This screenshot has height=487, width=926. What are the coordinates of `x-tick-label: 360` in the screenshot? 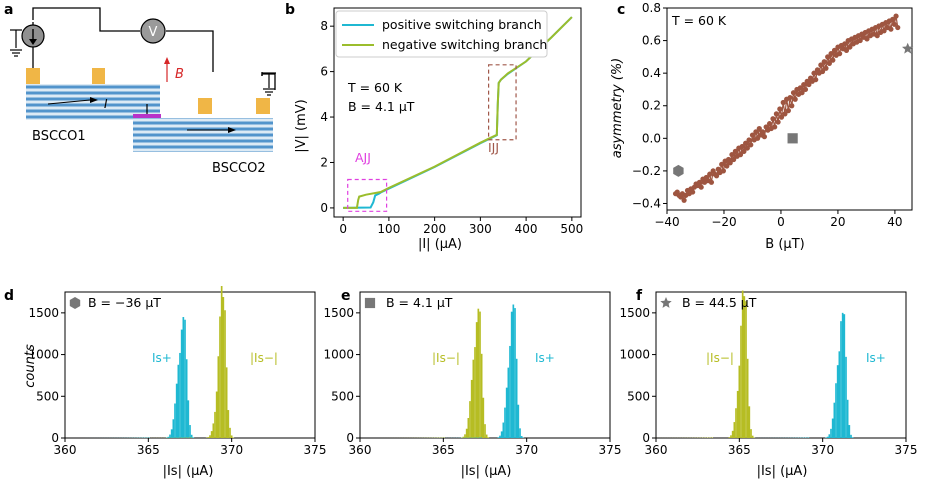 It's located at (656, 450).